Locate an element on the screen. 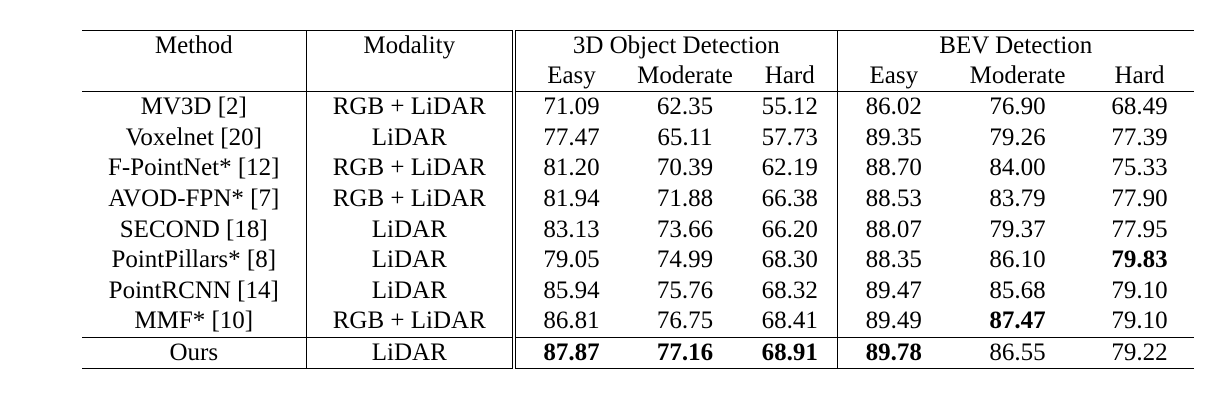 This screenshot has width=1225, height=400. bev-hard-cell: 77.95 is located at coordinates (1139, 229).